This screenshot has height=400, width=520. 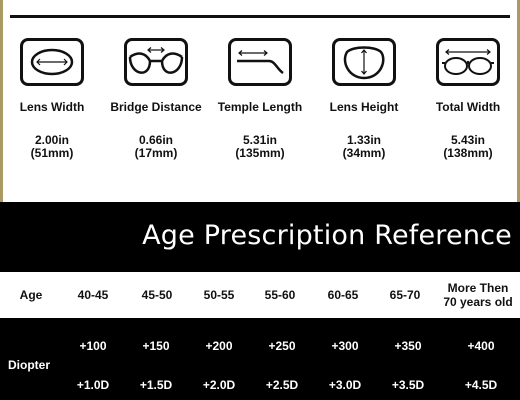 I want to click on diopter-cell: +150, so click(x=156, y=346).